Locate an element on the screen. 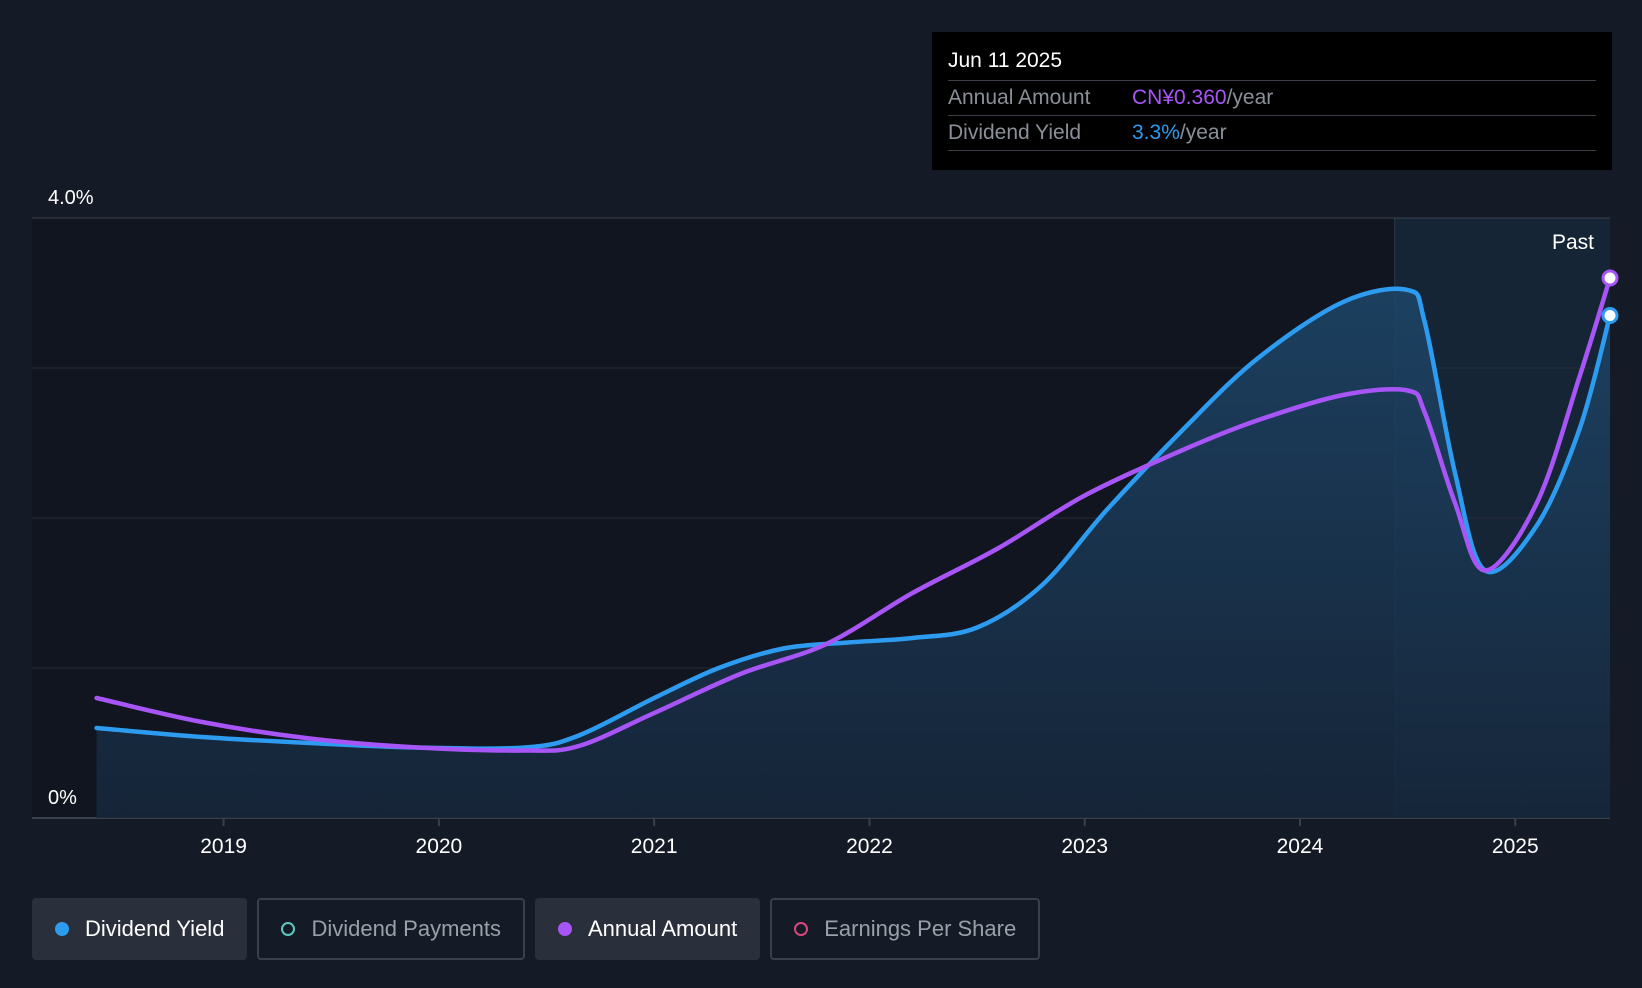 This screenshot has height=988, width=1642. legend-earnings-per-share: Earnings Per Share is located at coordinates (905, 929).